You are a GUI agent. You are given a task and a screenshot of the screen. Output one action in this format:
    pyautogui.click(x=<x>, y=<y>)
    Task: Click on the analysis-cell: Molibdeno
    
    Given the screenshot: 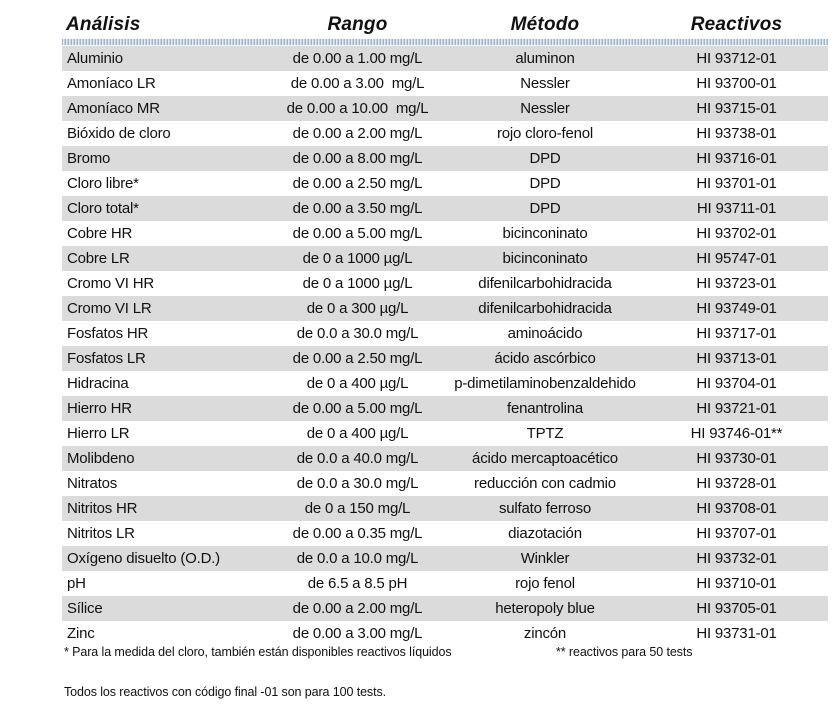 What is the action you would take?
    pyautogui.click(x=101, y=458)
    